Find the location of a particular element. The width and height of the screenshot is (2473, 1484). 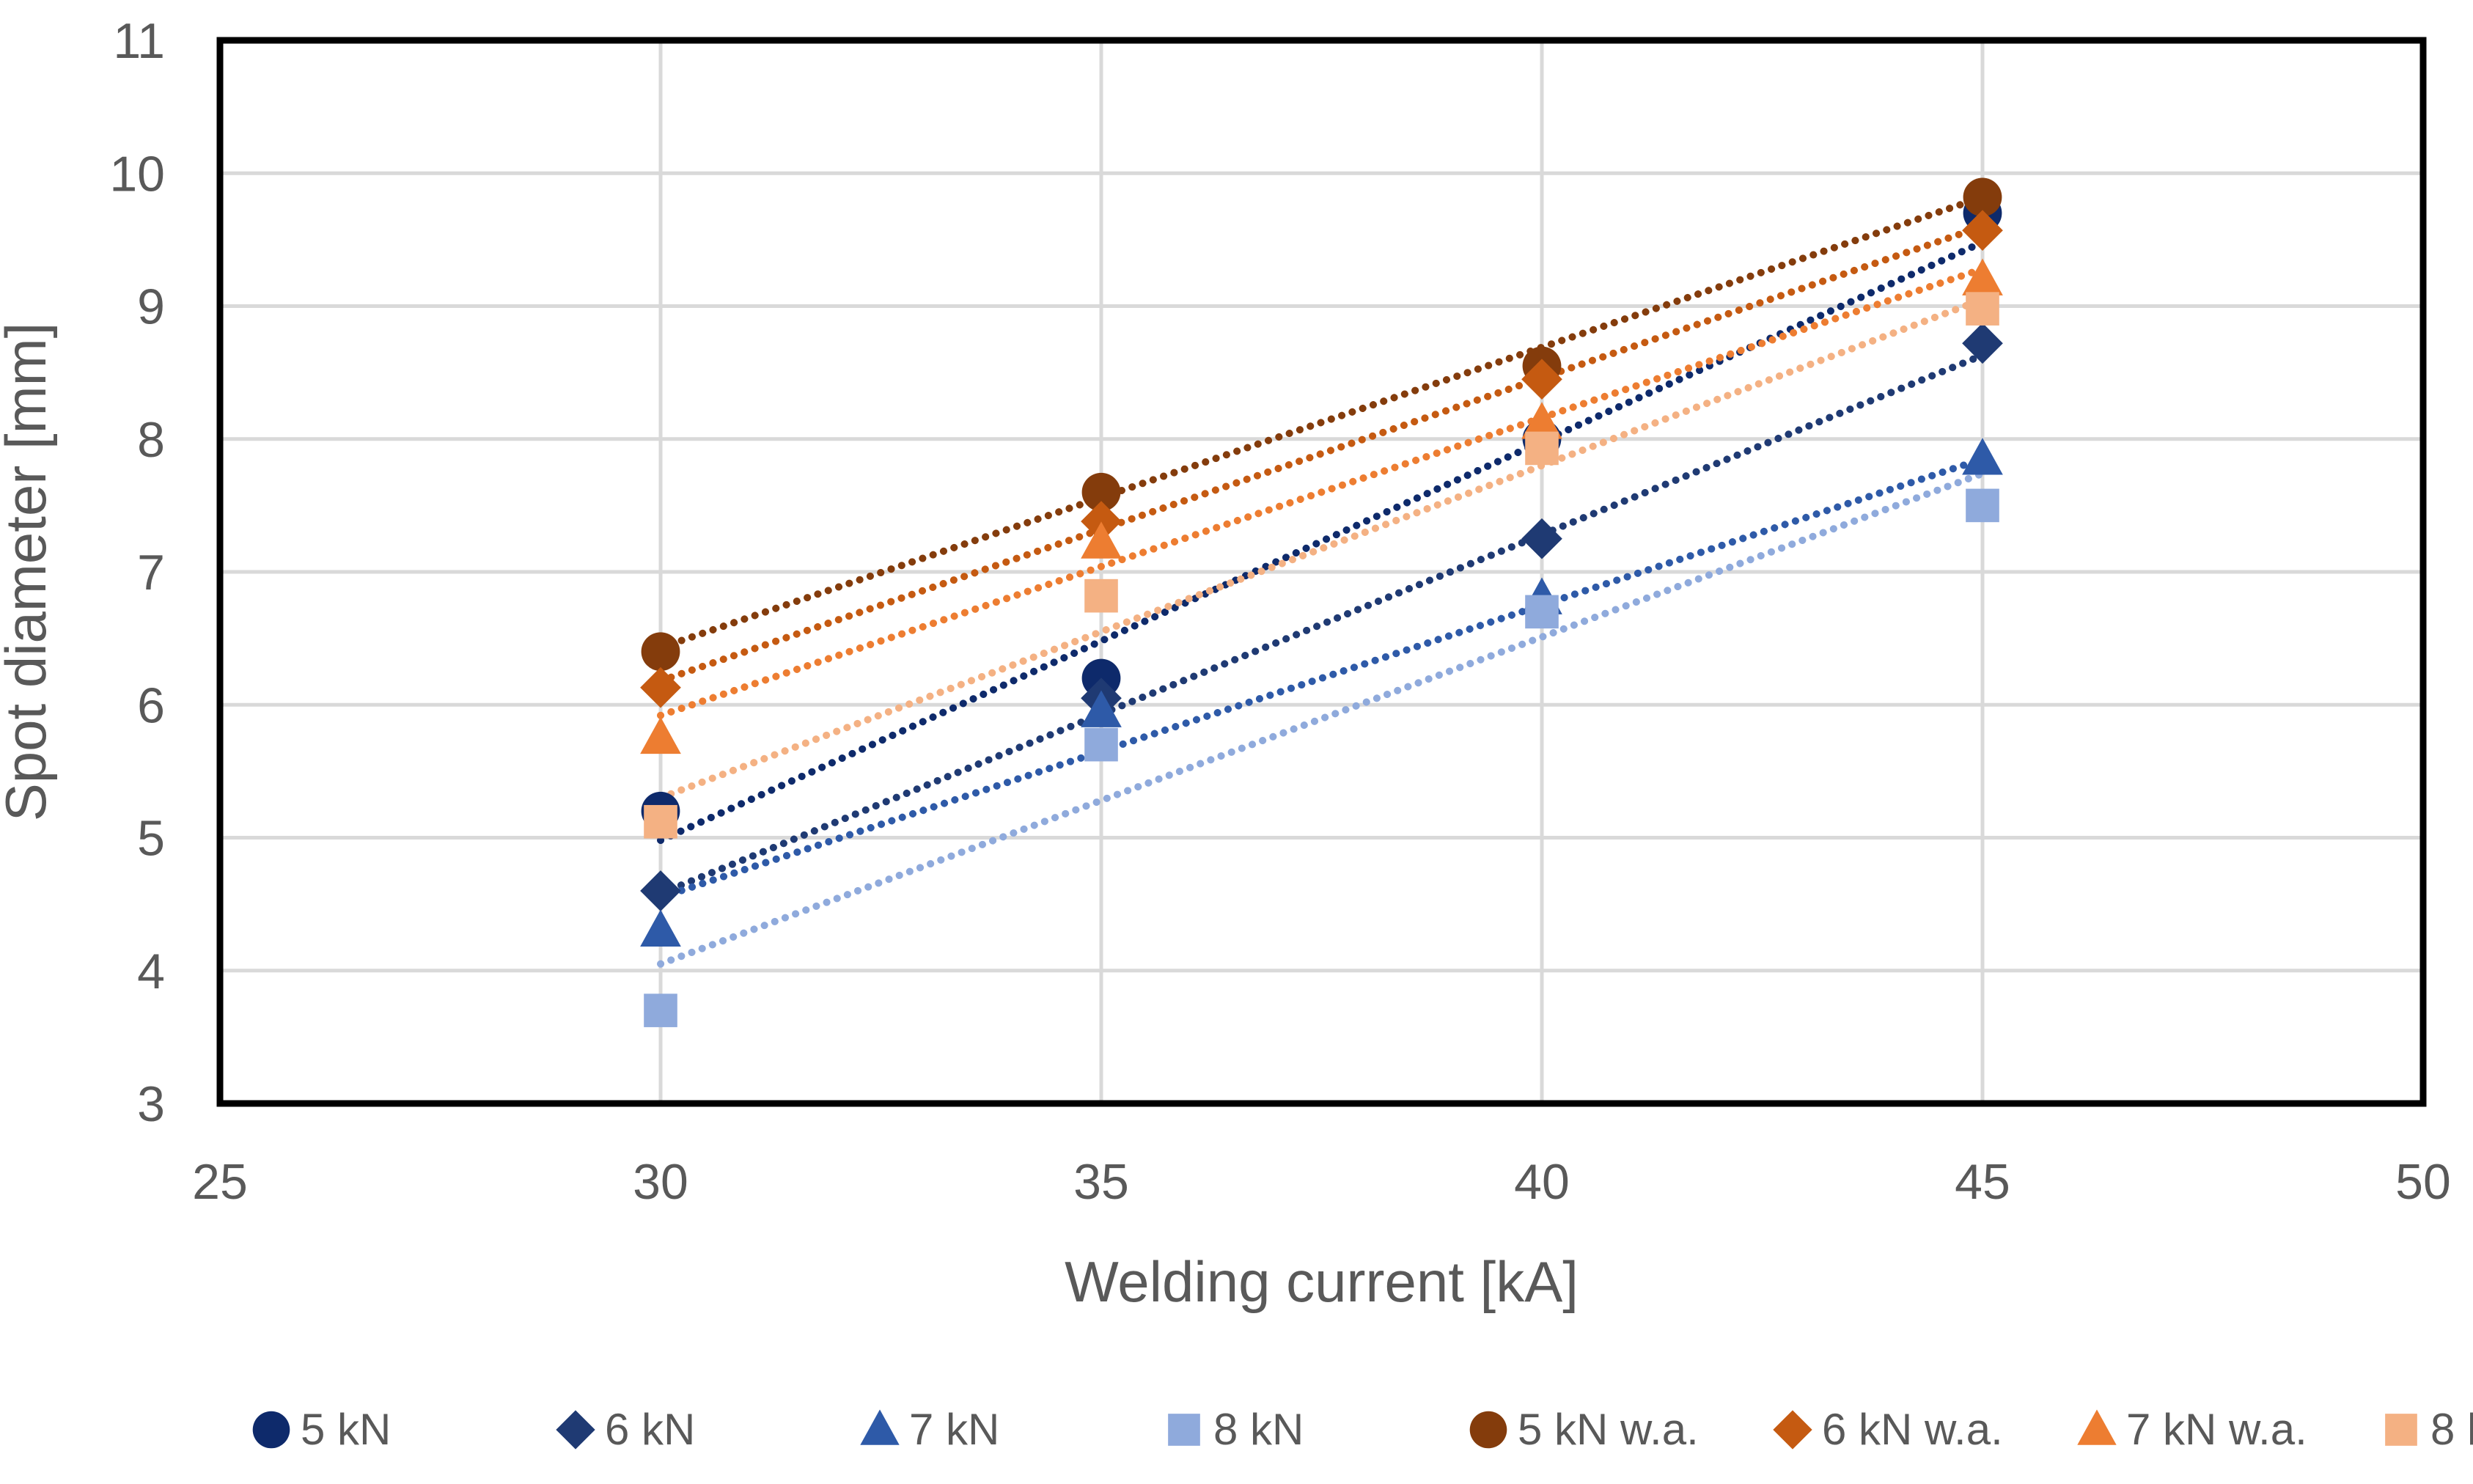

legend-item: 7 kN is located at coordinates (929, 1429).